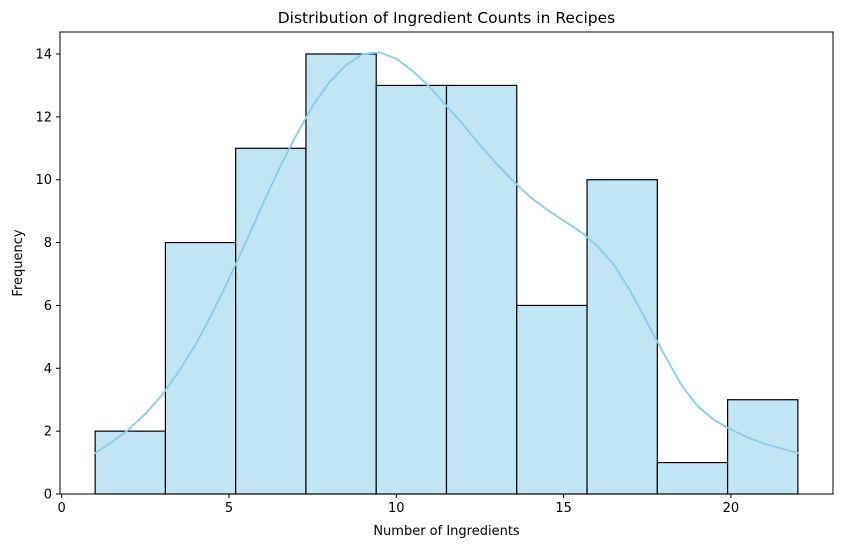 The image size is (841, 547). Describe the element at coordinates (48, 243) in the screenshot. I see `y-tick-label: 8` at that location.